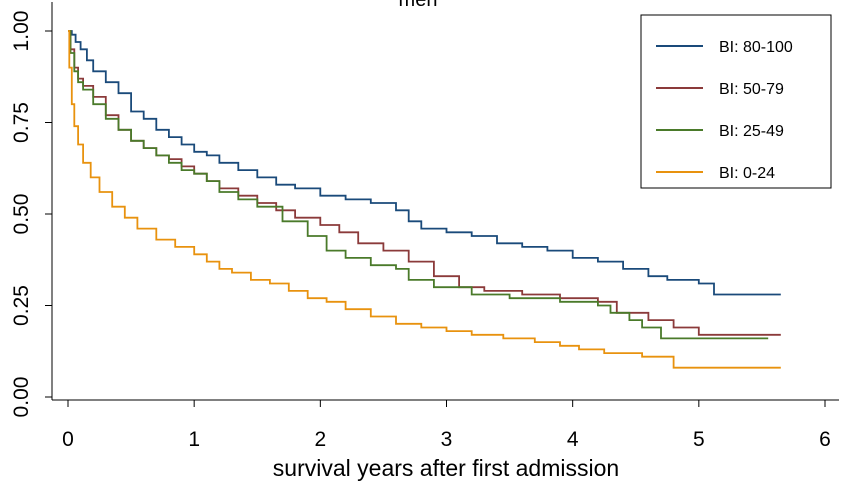 Image resolution: width=843 pixels, height=485 pixels. Describe the element at coordinates (68, 439) in the screenshot. I see `x-tick-label: 0` at that location.